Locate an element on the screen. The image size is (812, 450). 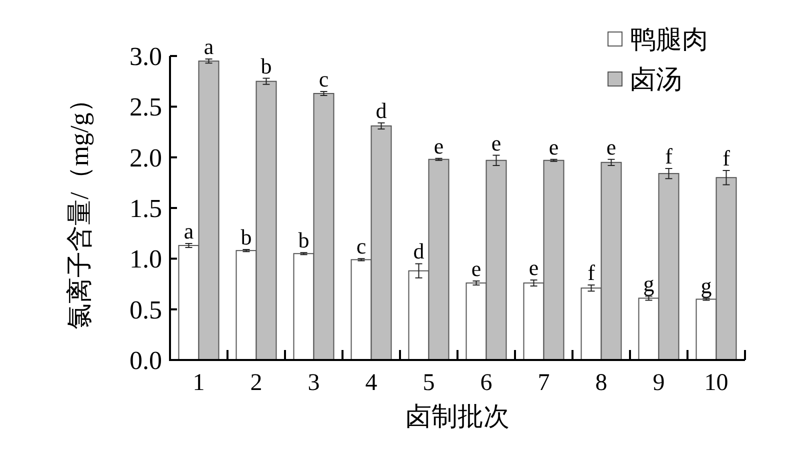
legend-label: 卤汤 is located at coordinates (656, 79).